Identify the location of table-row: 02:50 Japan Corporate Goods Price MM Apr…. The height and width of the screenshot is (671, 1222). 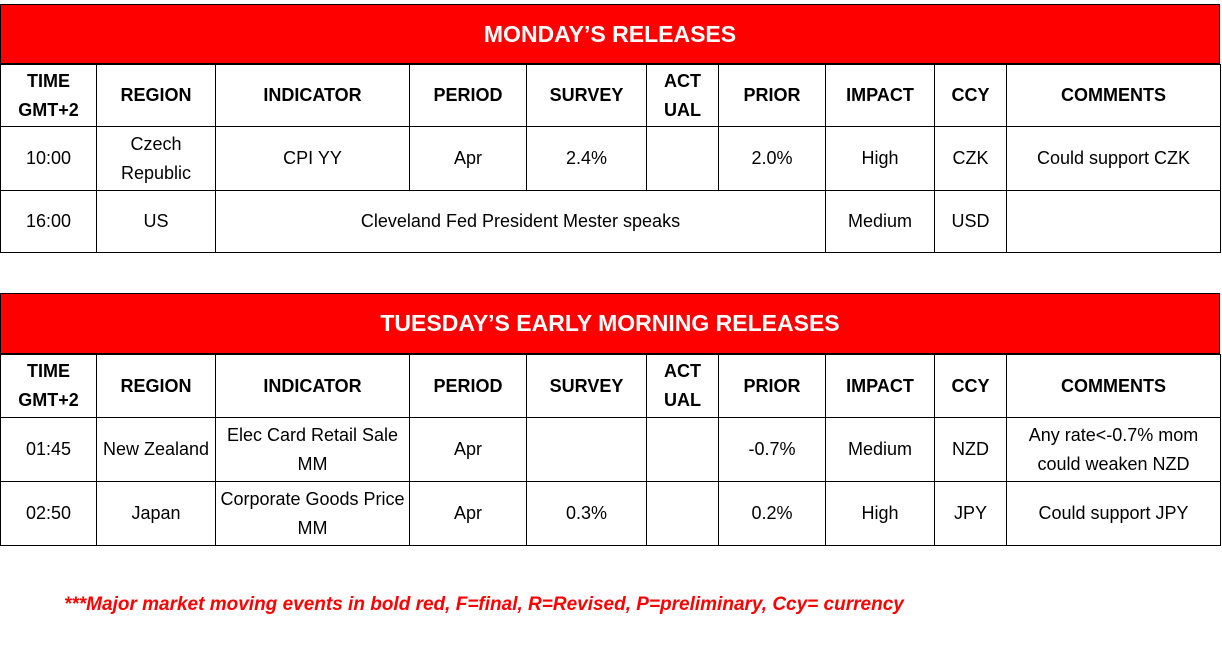
(610, 513).